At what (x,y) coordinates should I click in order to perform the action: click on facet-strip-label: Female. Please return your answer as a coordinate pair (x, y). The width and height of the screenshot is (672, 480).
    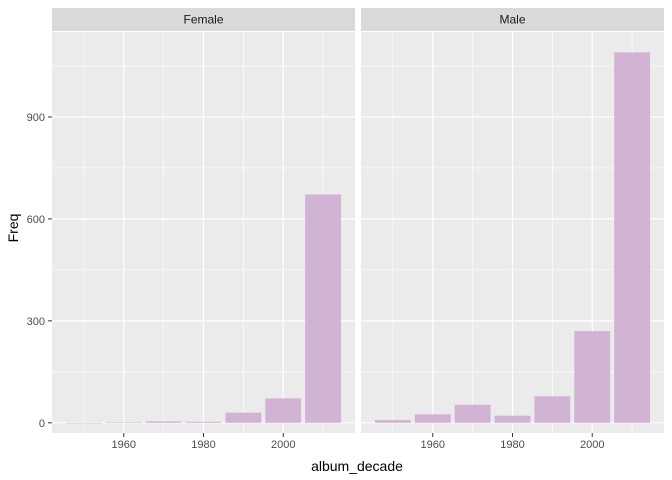
    Looking at the image, I should click on (203, 20).